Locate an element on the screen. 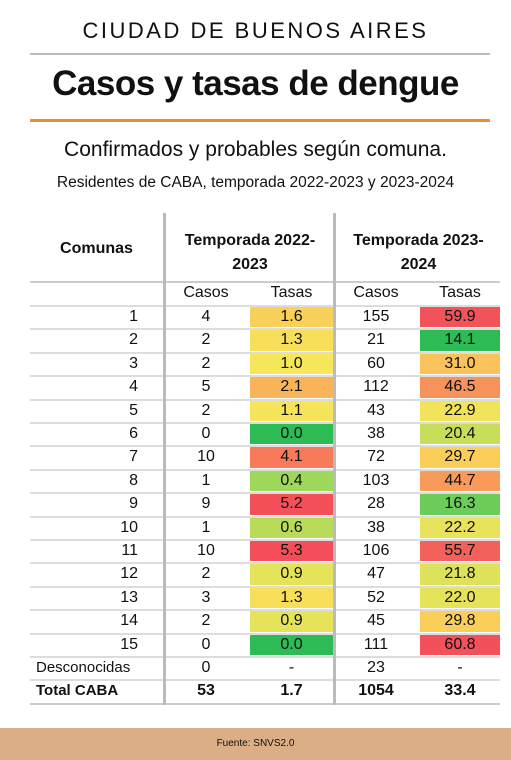 The width and height of the screenshot is (511, 760). cell: 20.4 is located at coordinates (460, 433).